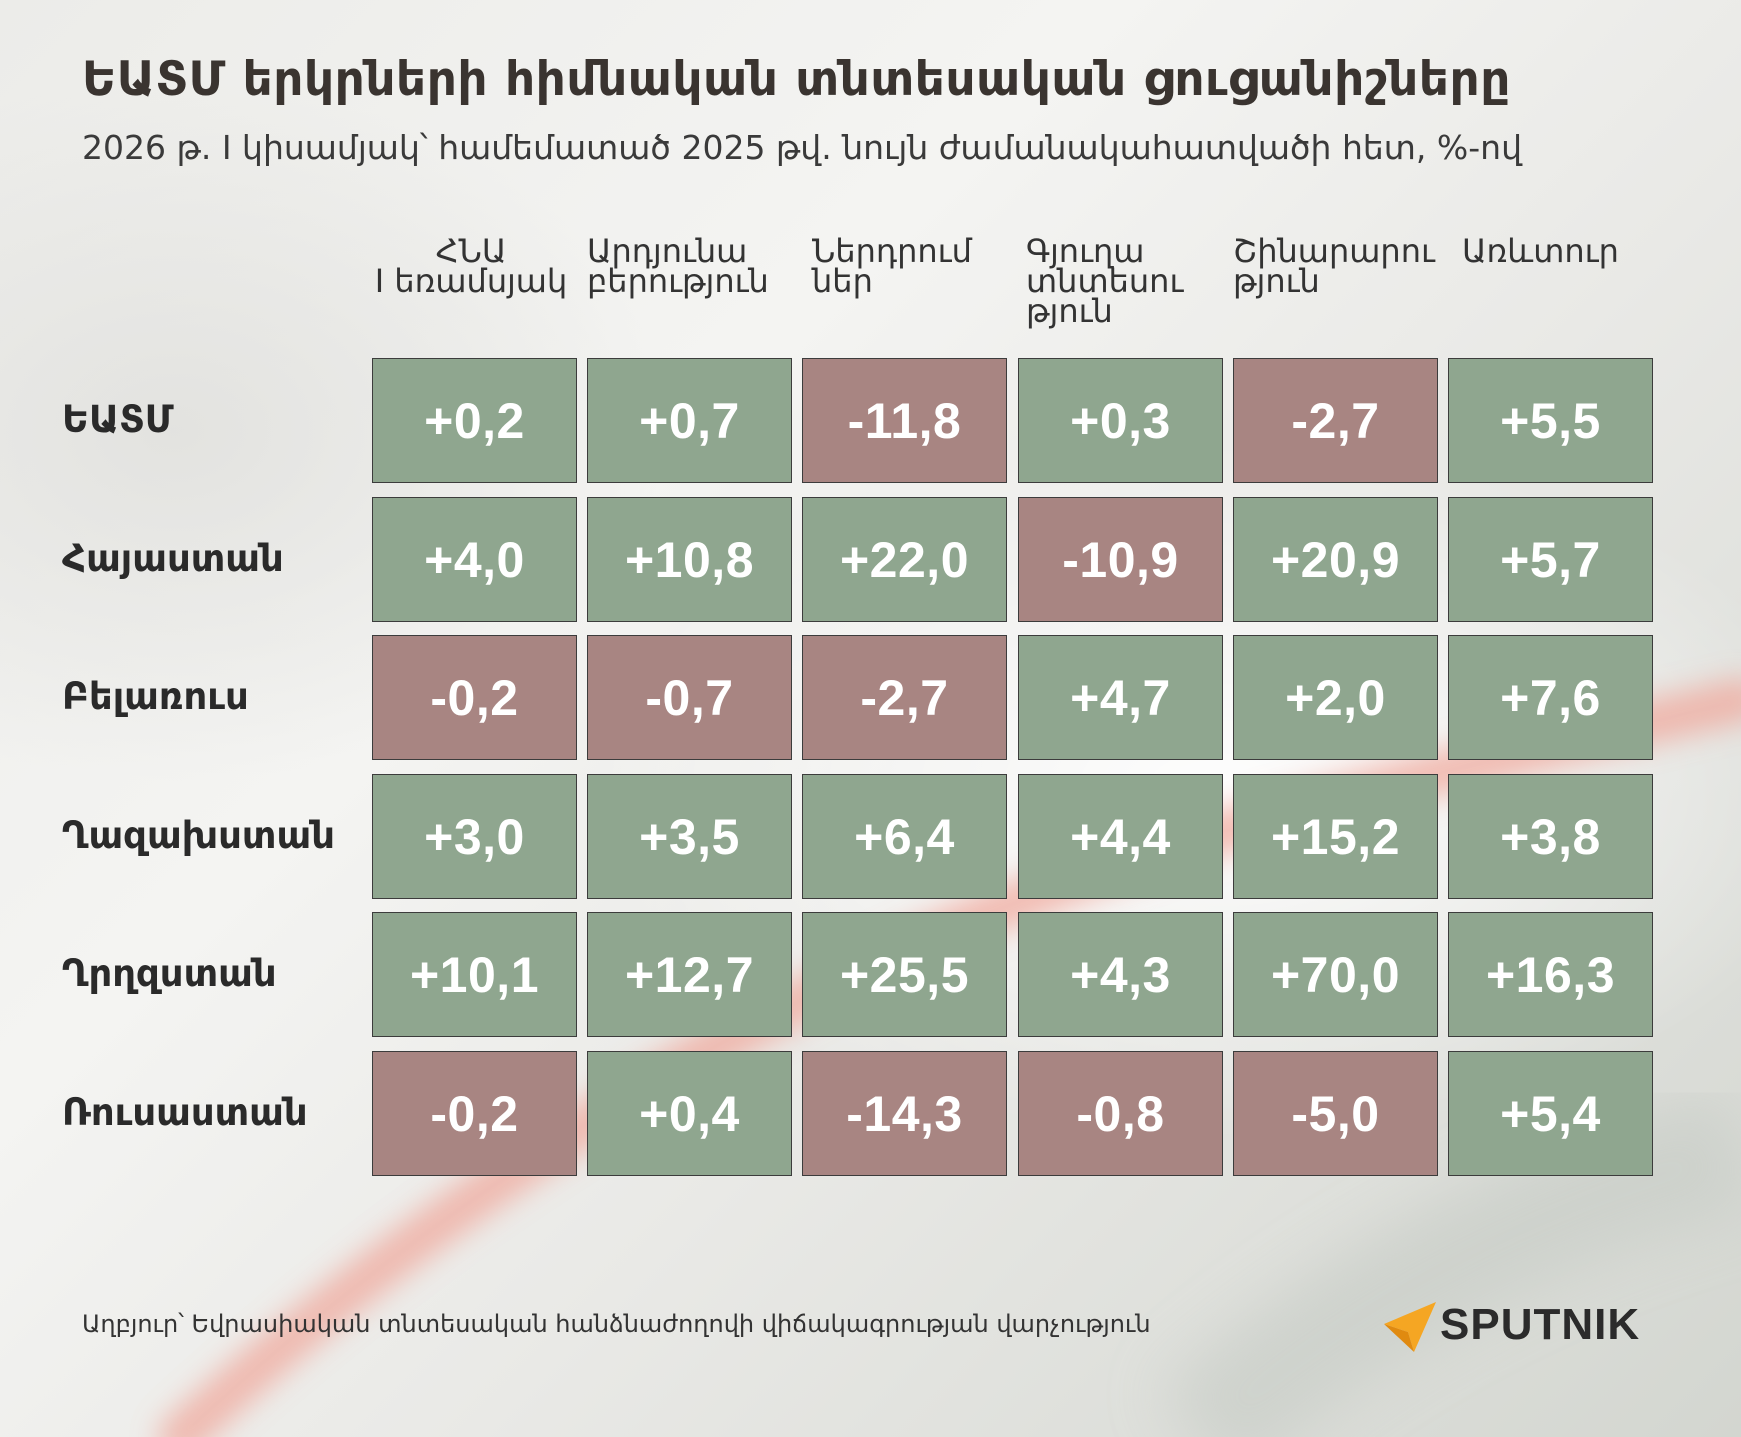 The width and height of the screenshot is (1741, 1437). What do you see at coordinates (471, 251) in the screenshot?
I see `column-header-line: ՀՆԱ` at bounding box center [471, 251].